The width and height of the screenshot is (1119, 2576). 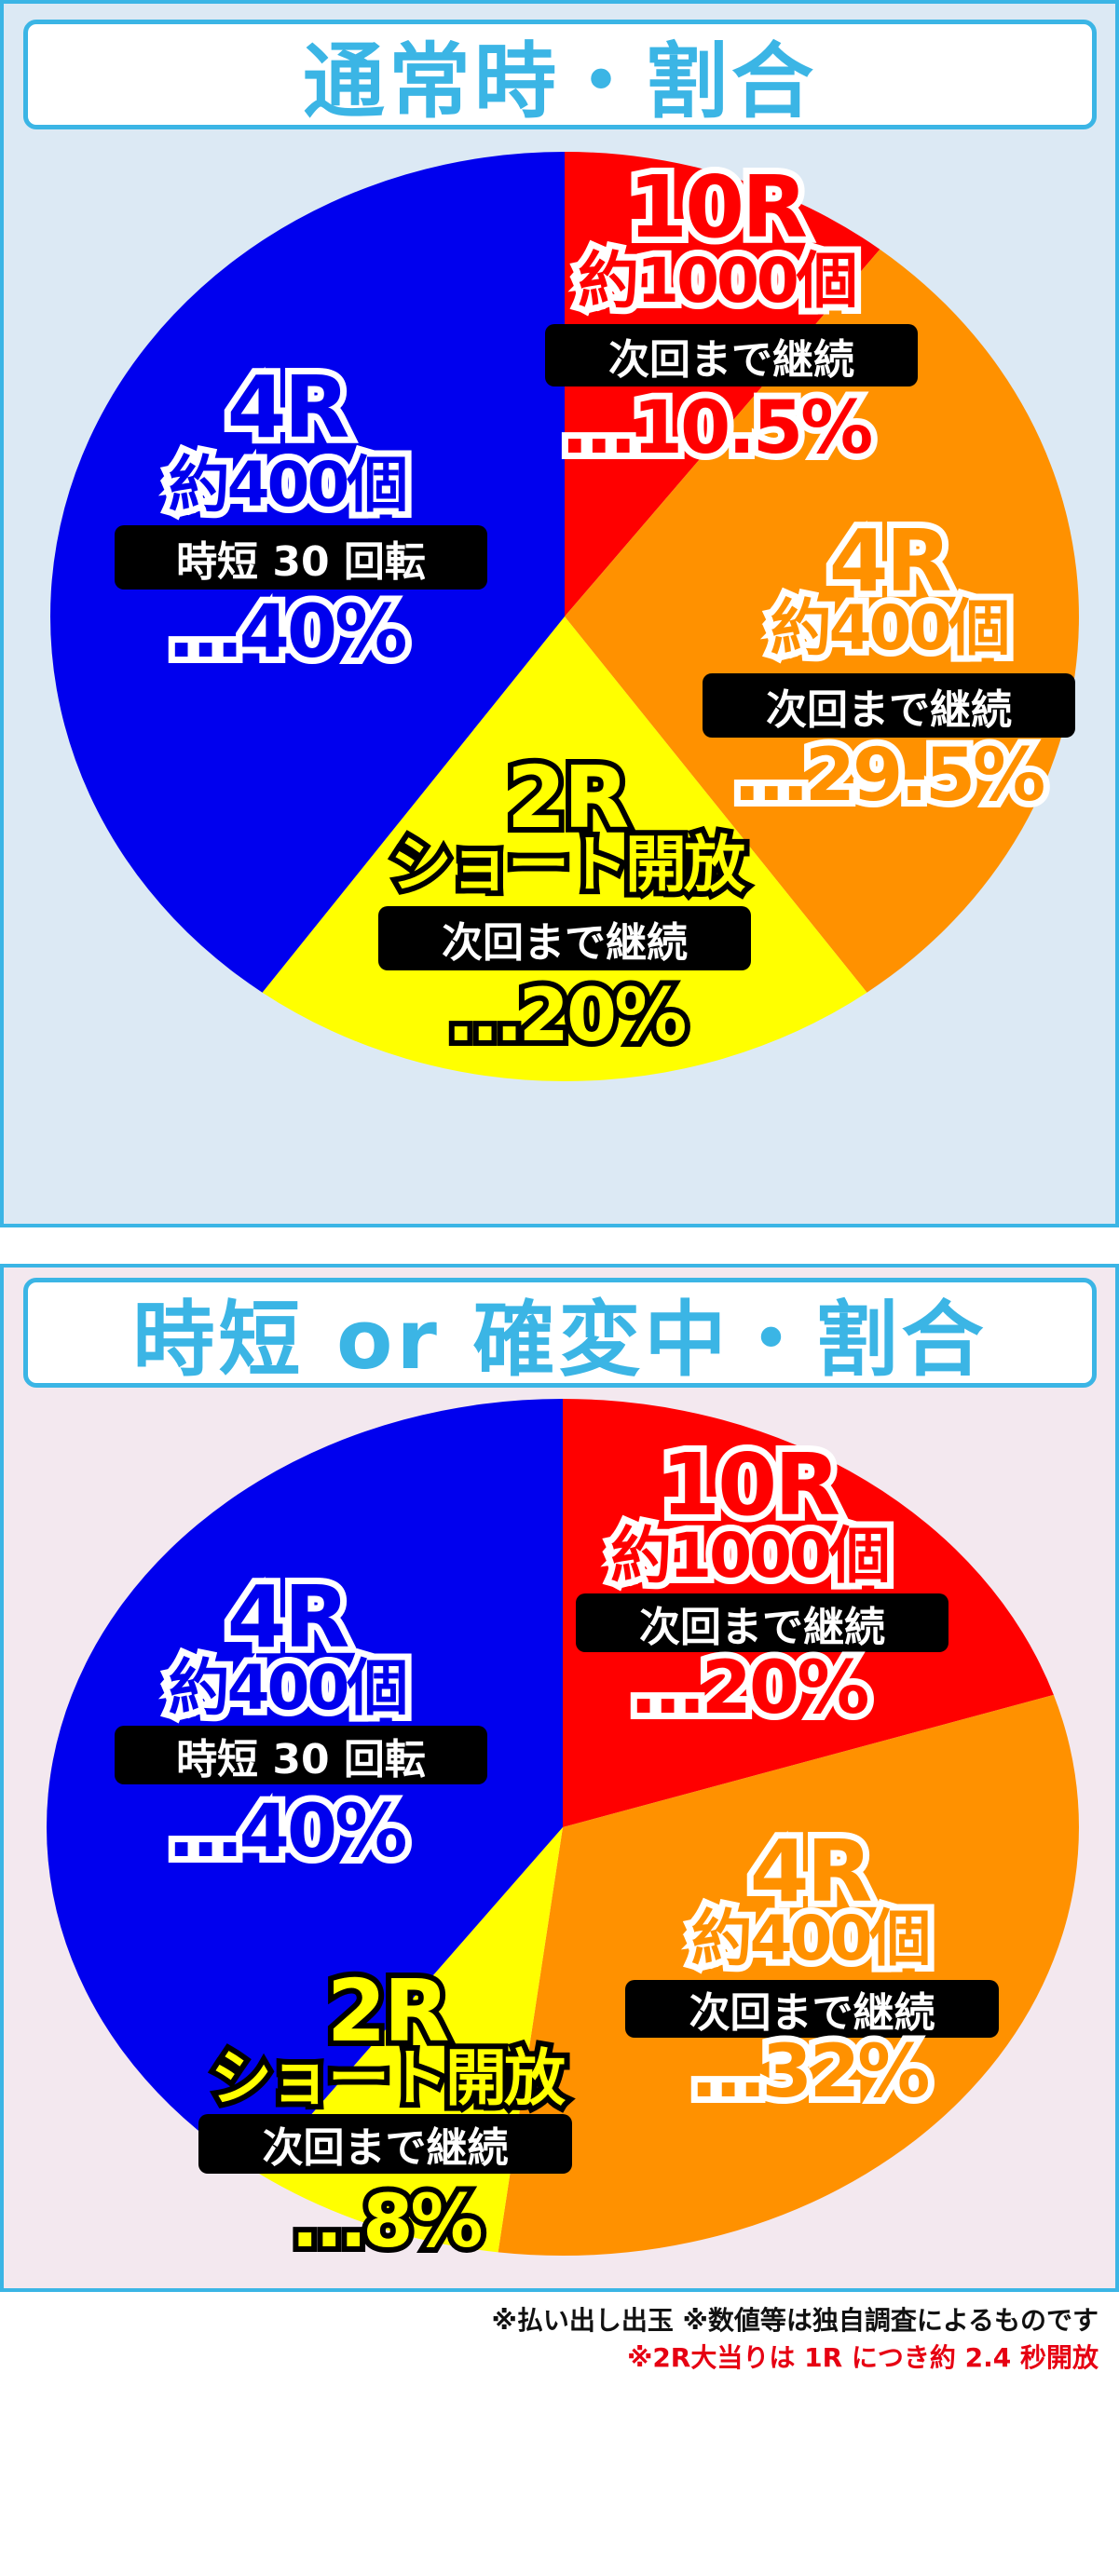 What do you see at coordinates (559, 81) in the screenshot?
I see `chart-title: 通常時・割合` at bounding box center [559, 81].